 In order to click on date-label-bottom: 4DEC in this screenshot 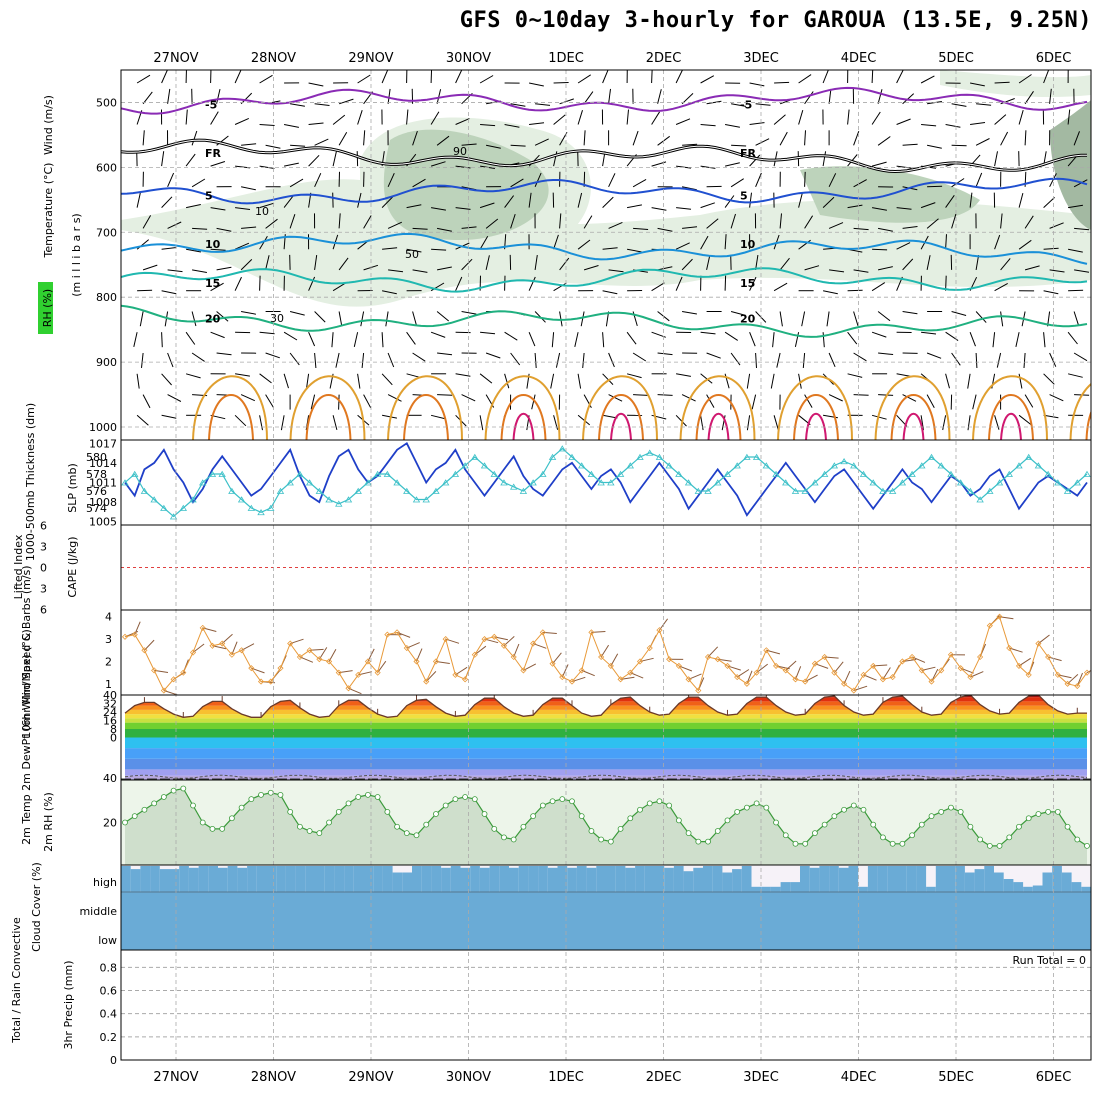, I will do `click(859, 1077)`.